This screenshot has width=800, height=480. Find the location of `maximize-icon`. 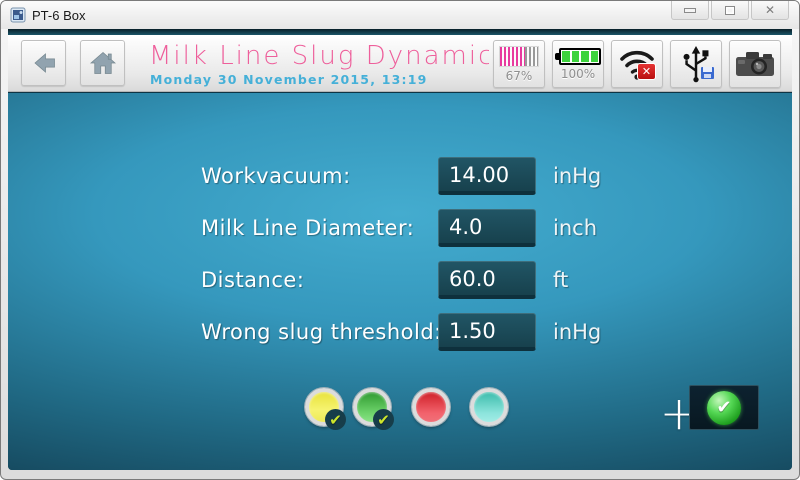

maximize-icon is located at coordinates (730, 10).